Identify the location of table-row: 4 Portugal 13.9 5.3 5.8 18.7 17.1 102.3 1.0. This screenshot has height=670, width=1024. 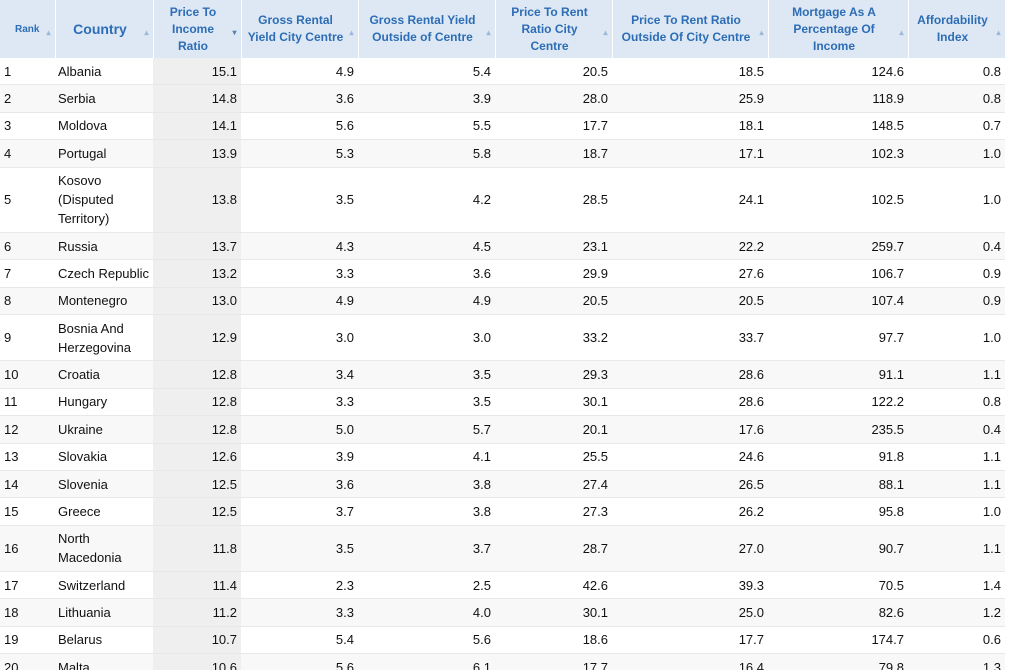
(502, 153).